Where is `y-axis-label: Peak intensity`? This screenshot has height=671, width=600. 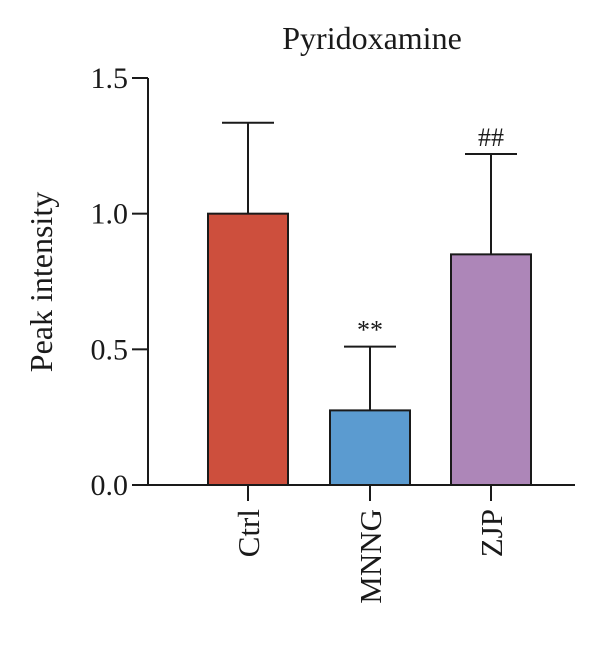 y-axis-label: Peak intensity is located at coordinates (41, 282).